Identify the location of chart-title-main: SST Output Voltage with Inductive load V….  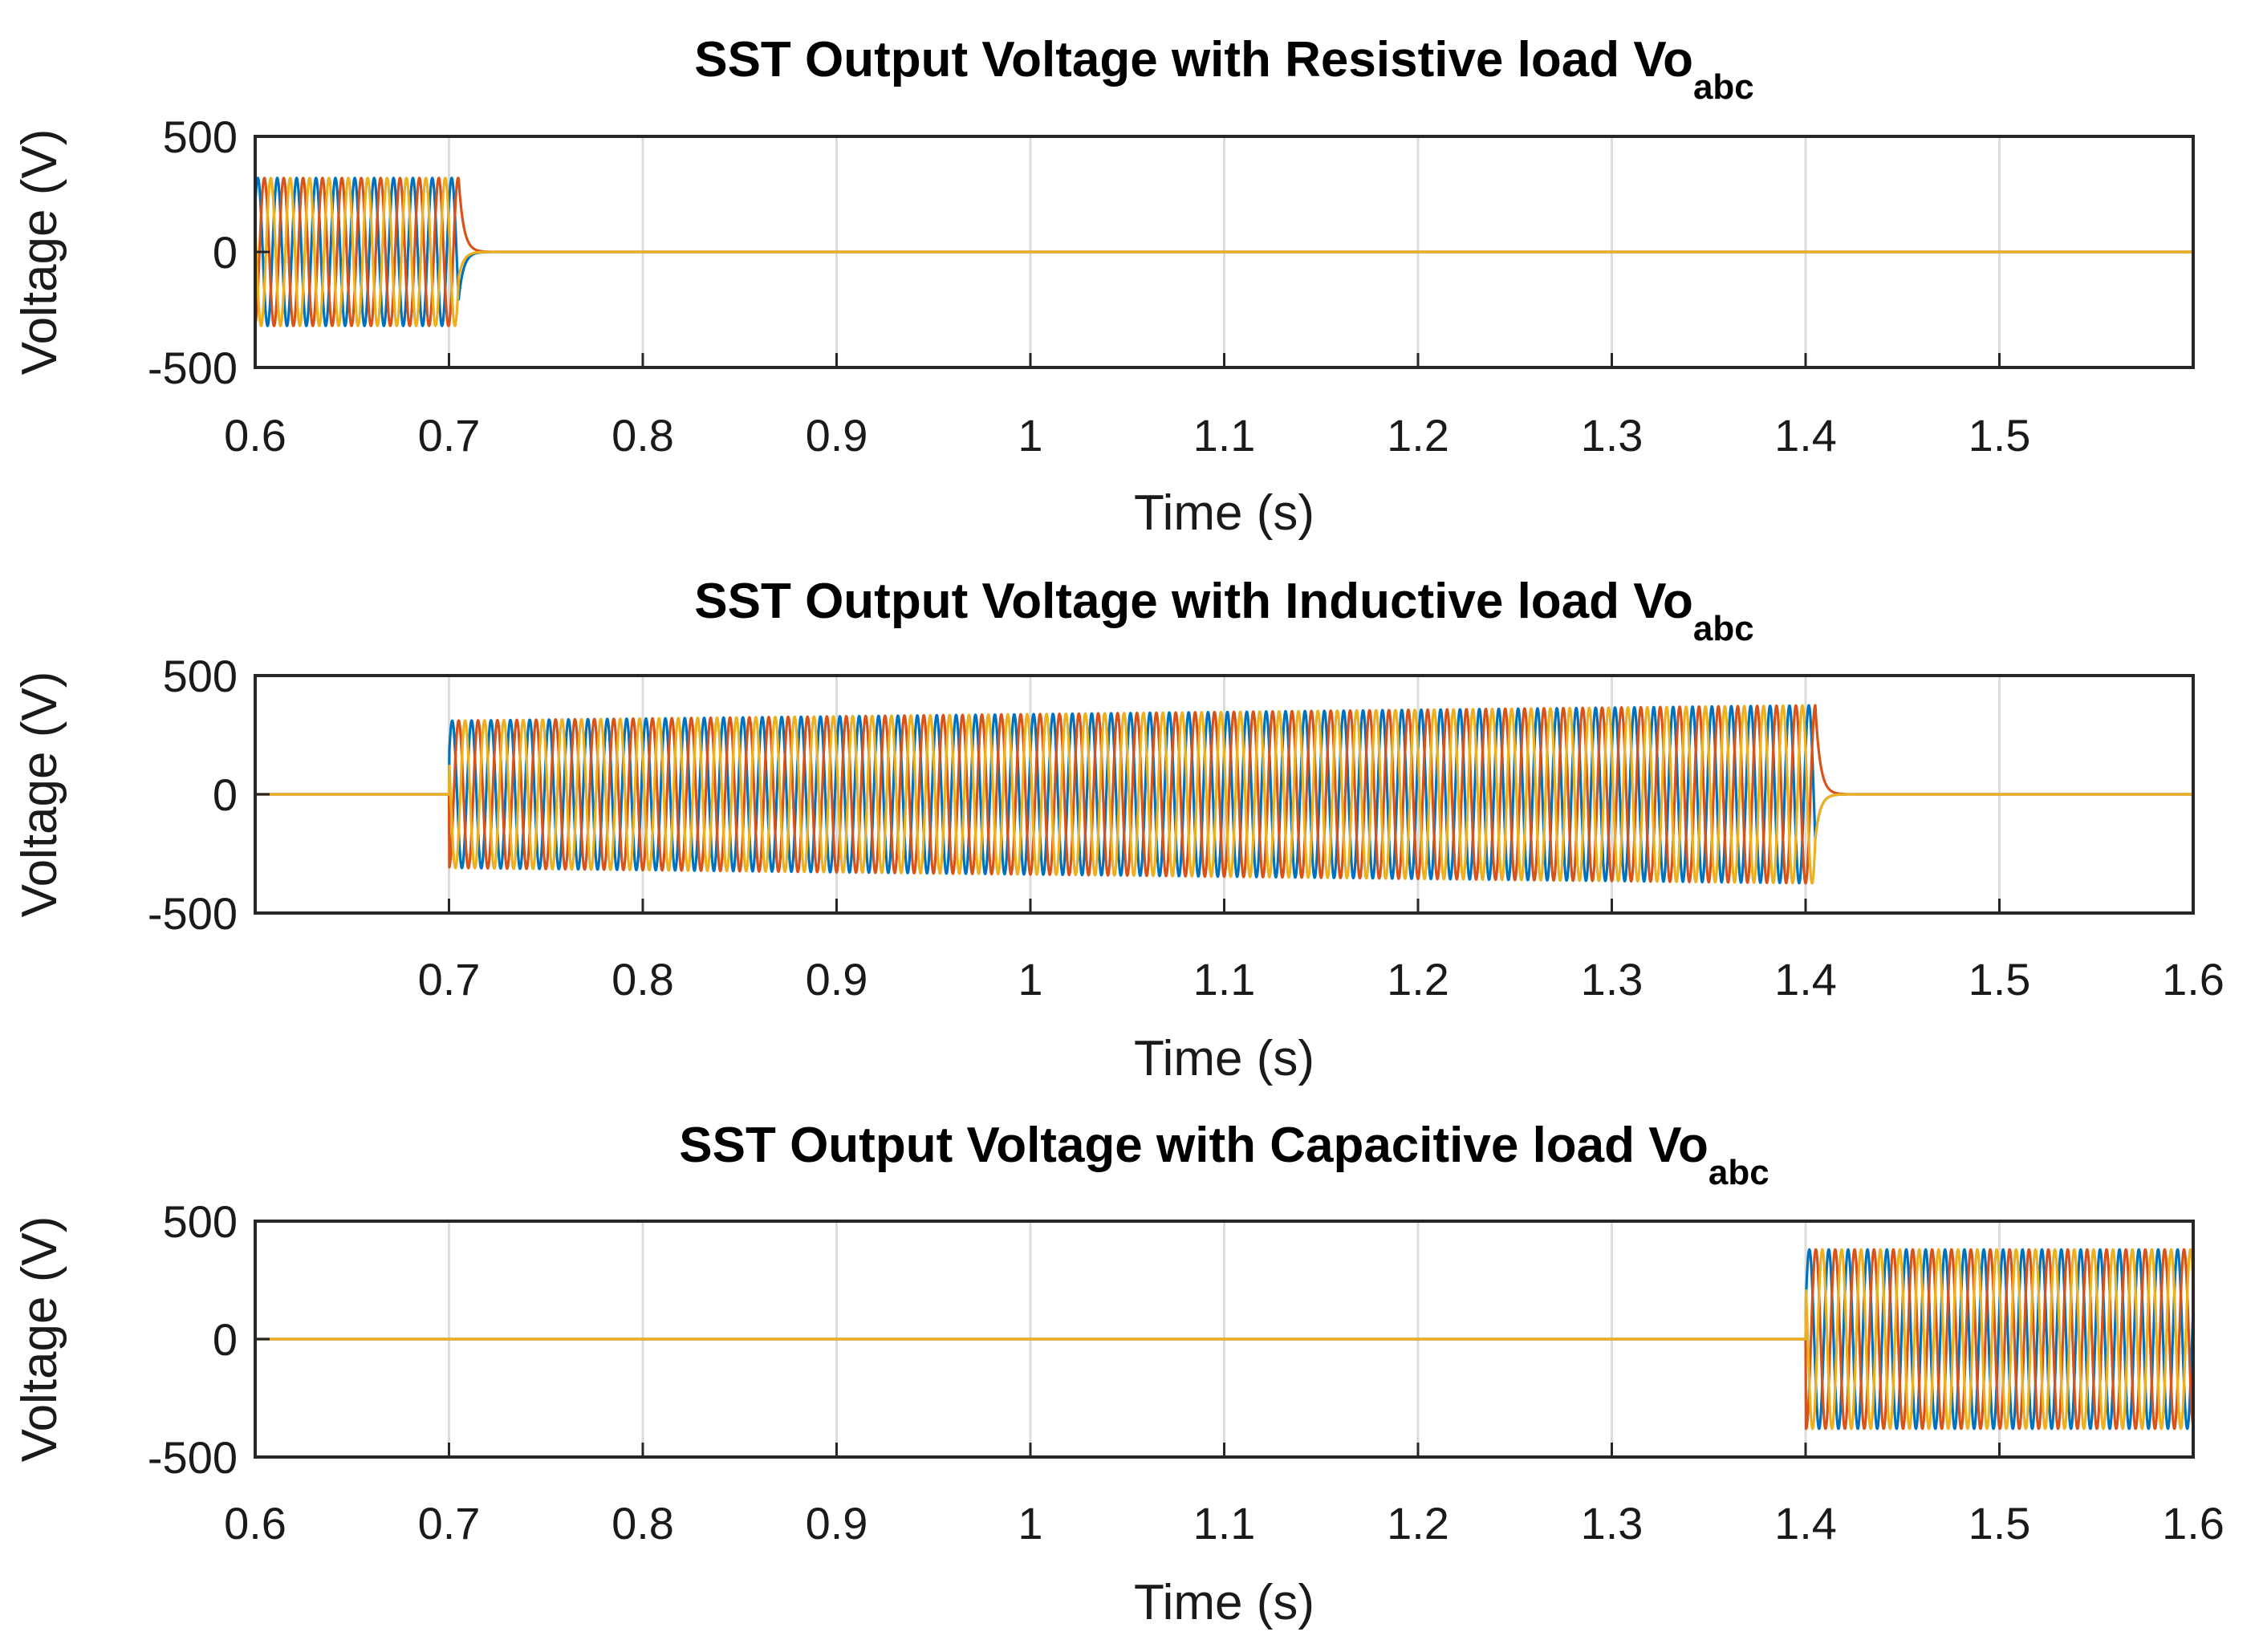
(1193, 601).